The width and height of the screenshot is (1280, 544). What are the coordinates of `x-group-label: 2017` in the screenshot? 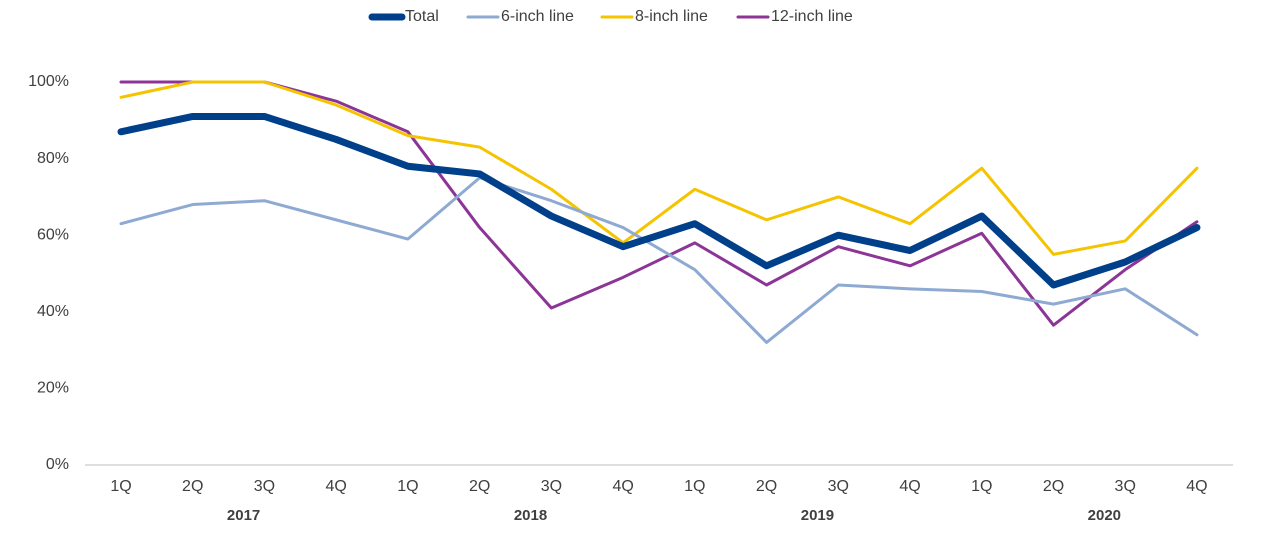 It's located at (243, 515).